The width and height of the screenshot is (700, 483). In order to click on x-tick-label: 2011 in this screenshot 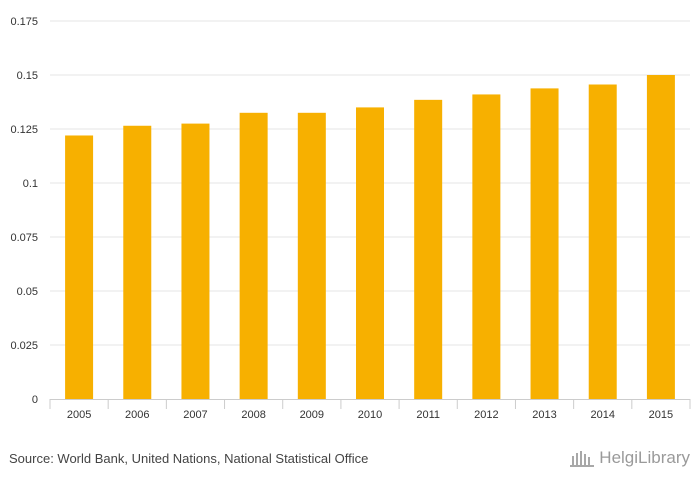, I will do `click(428, 415)`.